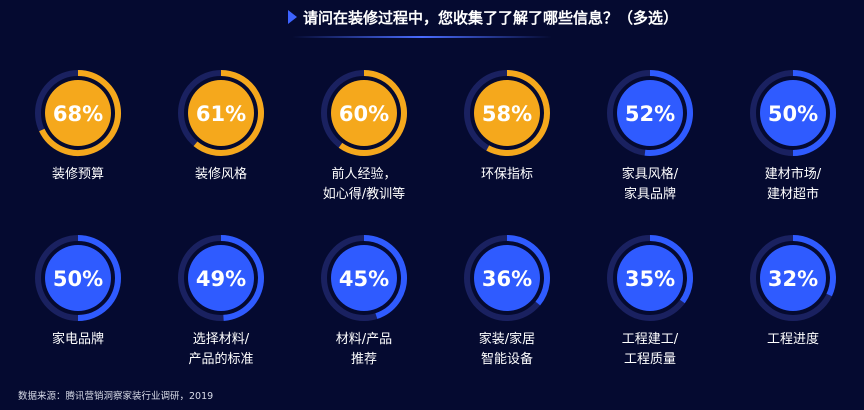 The height and width of the screenshot is (410, 864). I want to click on gauge-value: 58%, so click(507, 114).